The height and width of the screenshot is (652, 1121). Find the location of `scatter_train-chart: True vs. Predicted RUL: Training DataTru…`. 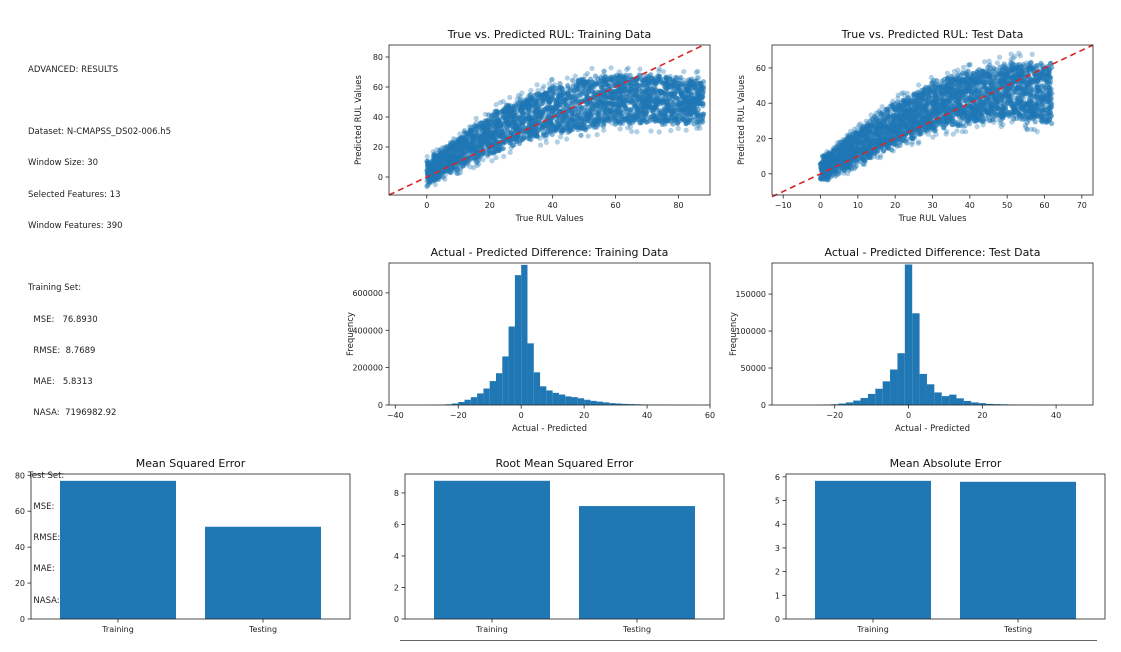

scatter_train-chart: True vs. Predicted RUL: Training DataTru… is located at coordinates (532, 126).